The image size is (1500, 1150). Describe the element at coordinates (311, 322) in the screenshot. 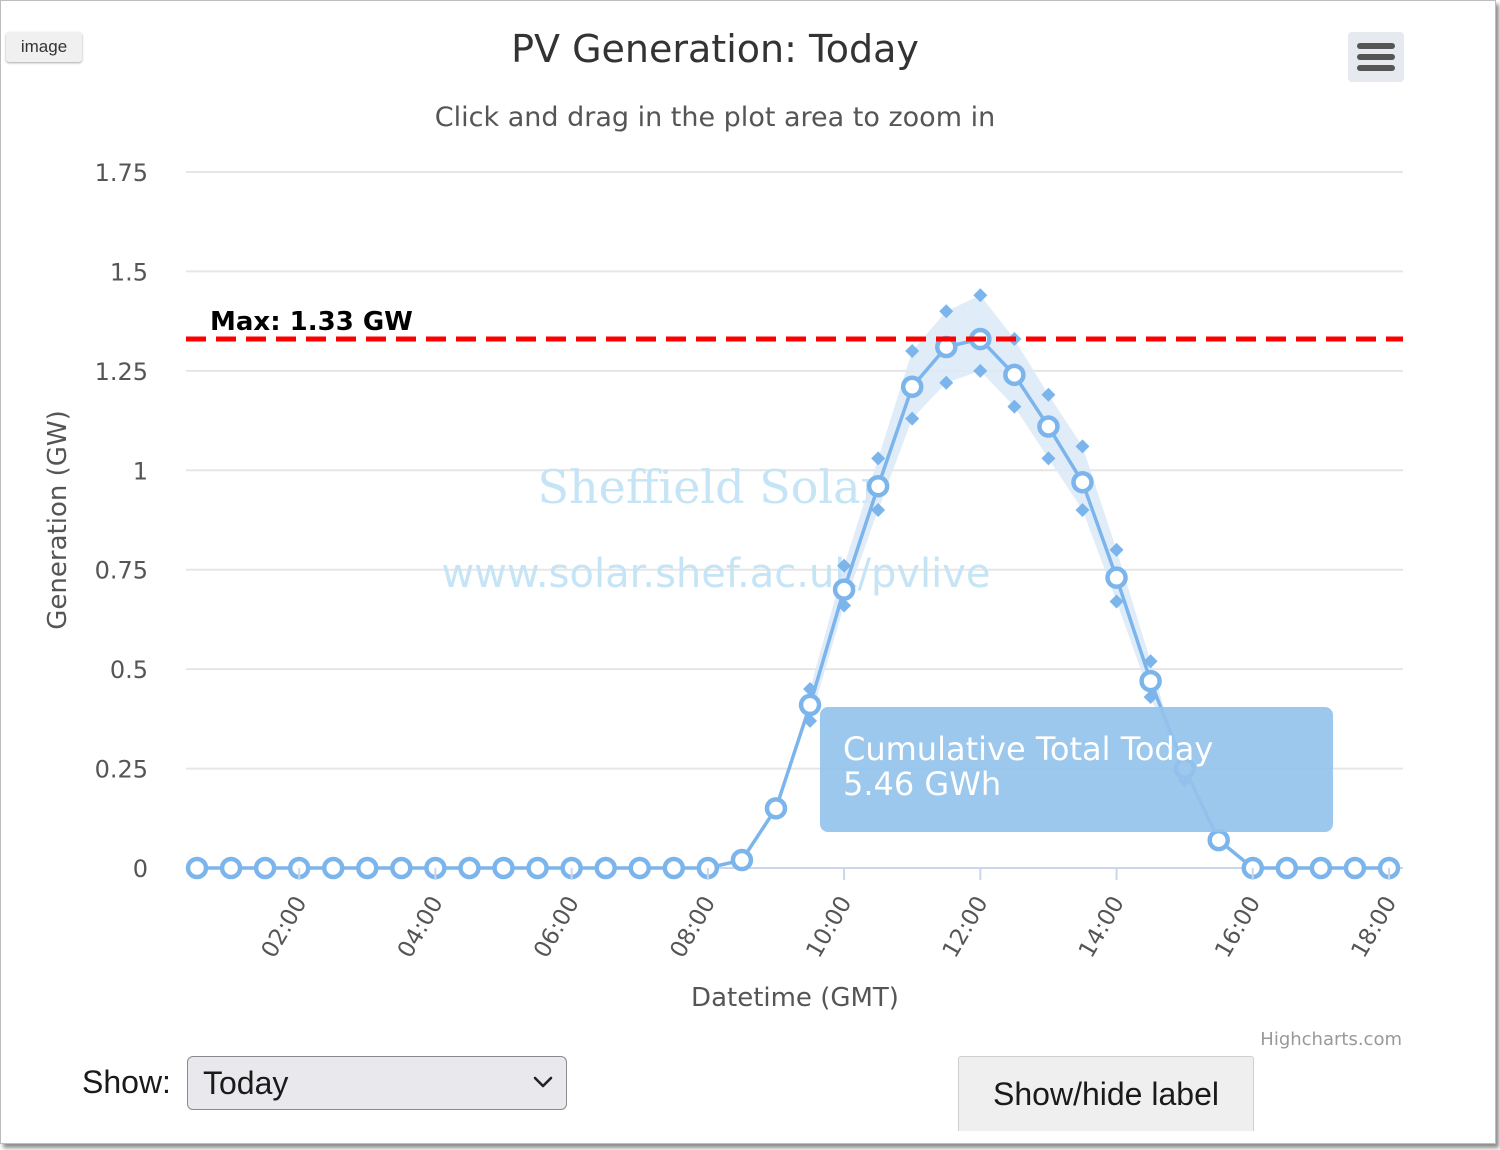

I see `max-line-label: Max: 1.33 GW` at that location.